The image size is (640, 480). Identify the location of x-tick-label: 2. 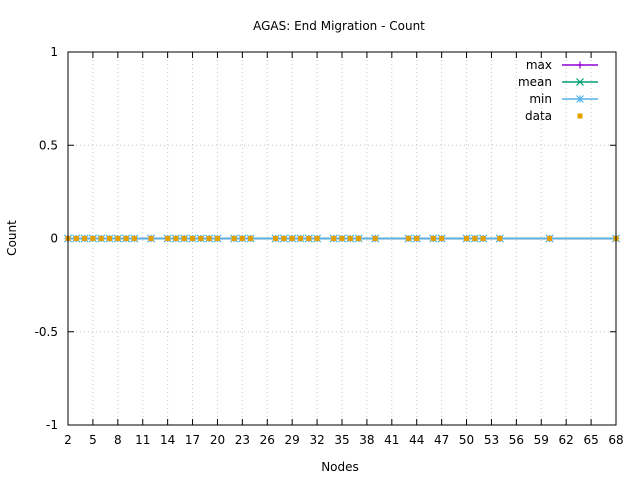
(68, 440).